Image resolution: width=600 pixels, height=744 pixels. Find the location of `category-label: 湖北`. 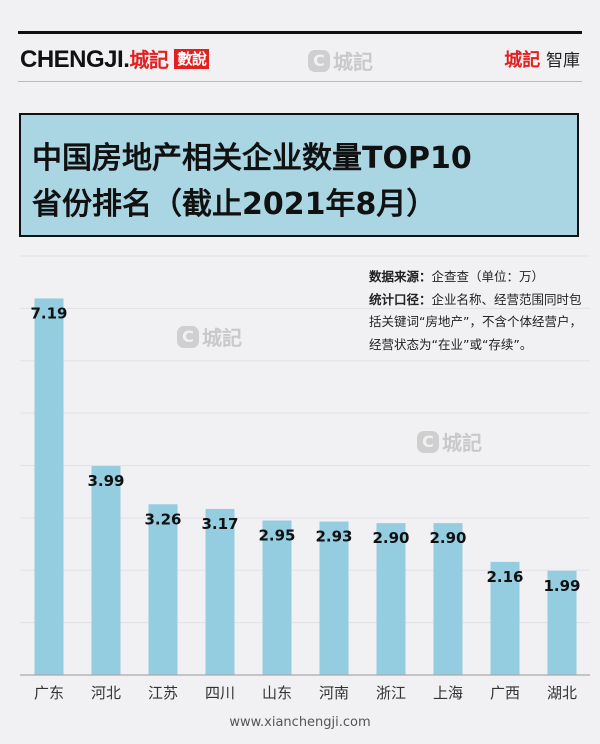

category-label: 湖北 is located at coordinates (562, 693).